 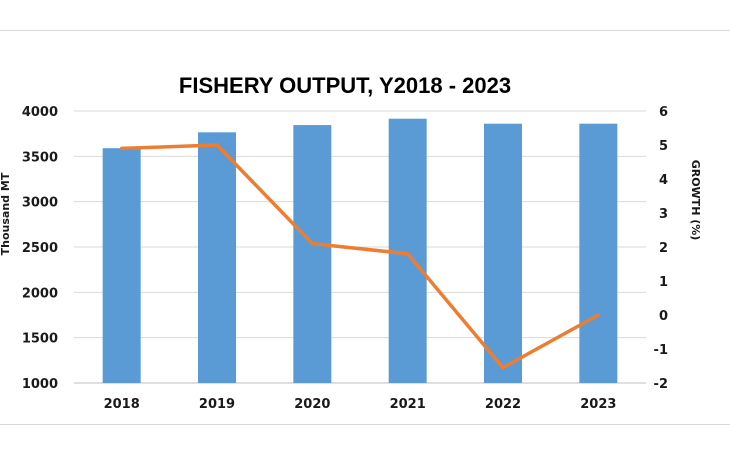 I want to click on right-tick-label: 5, so click(x=663, y=146).